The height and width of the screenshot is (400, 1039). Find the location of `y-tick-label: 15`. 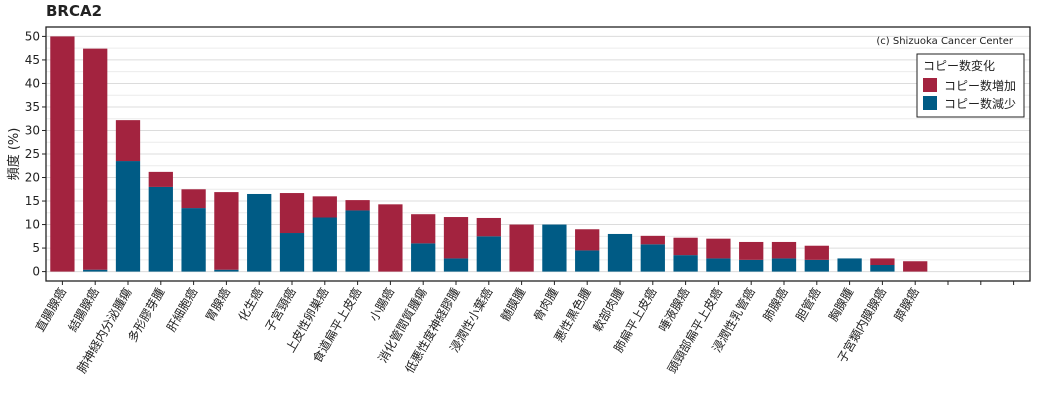

y-tick-label: 15 is located at coordinates (32, 201).